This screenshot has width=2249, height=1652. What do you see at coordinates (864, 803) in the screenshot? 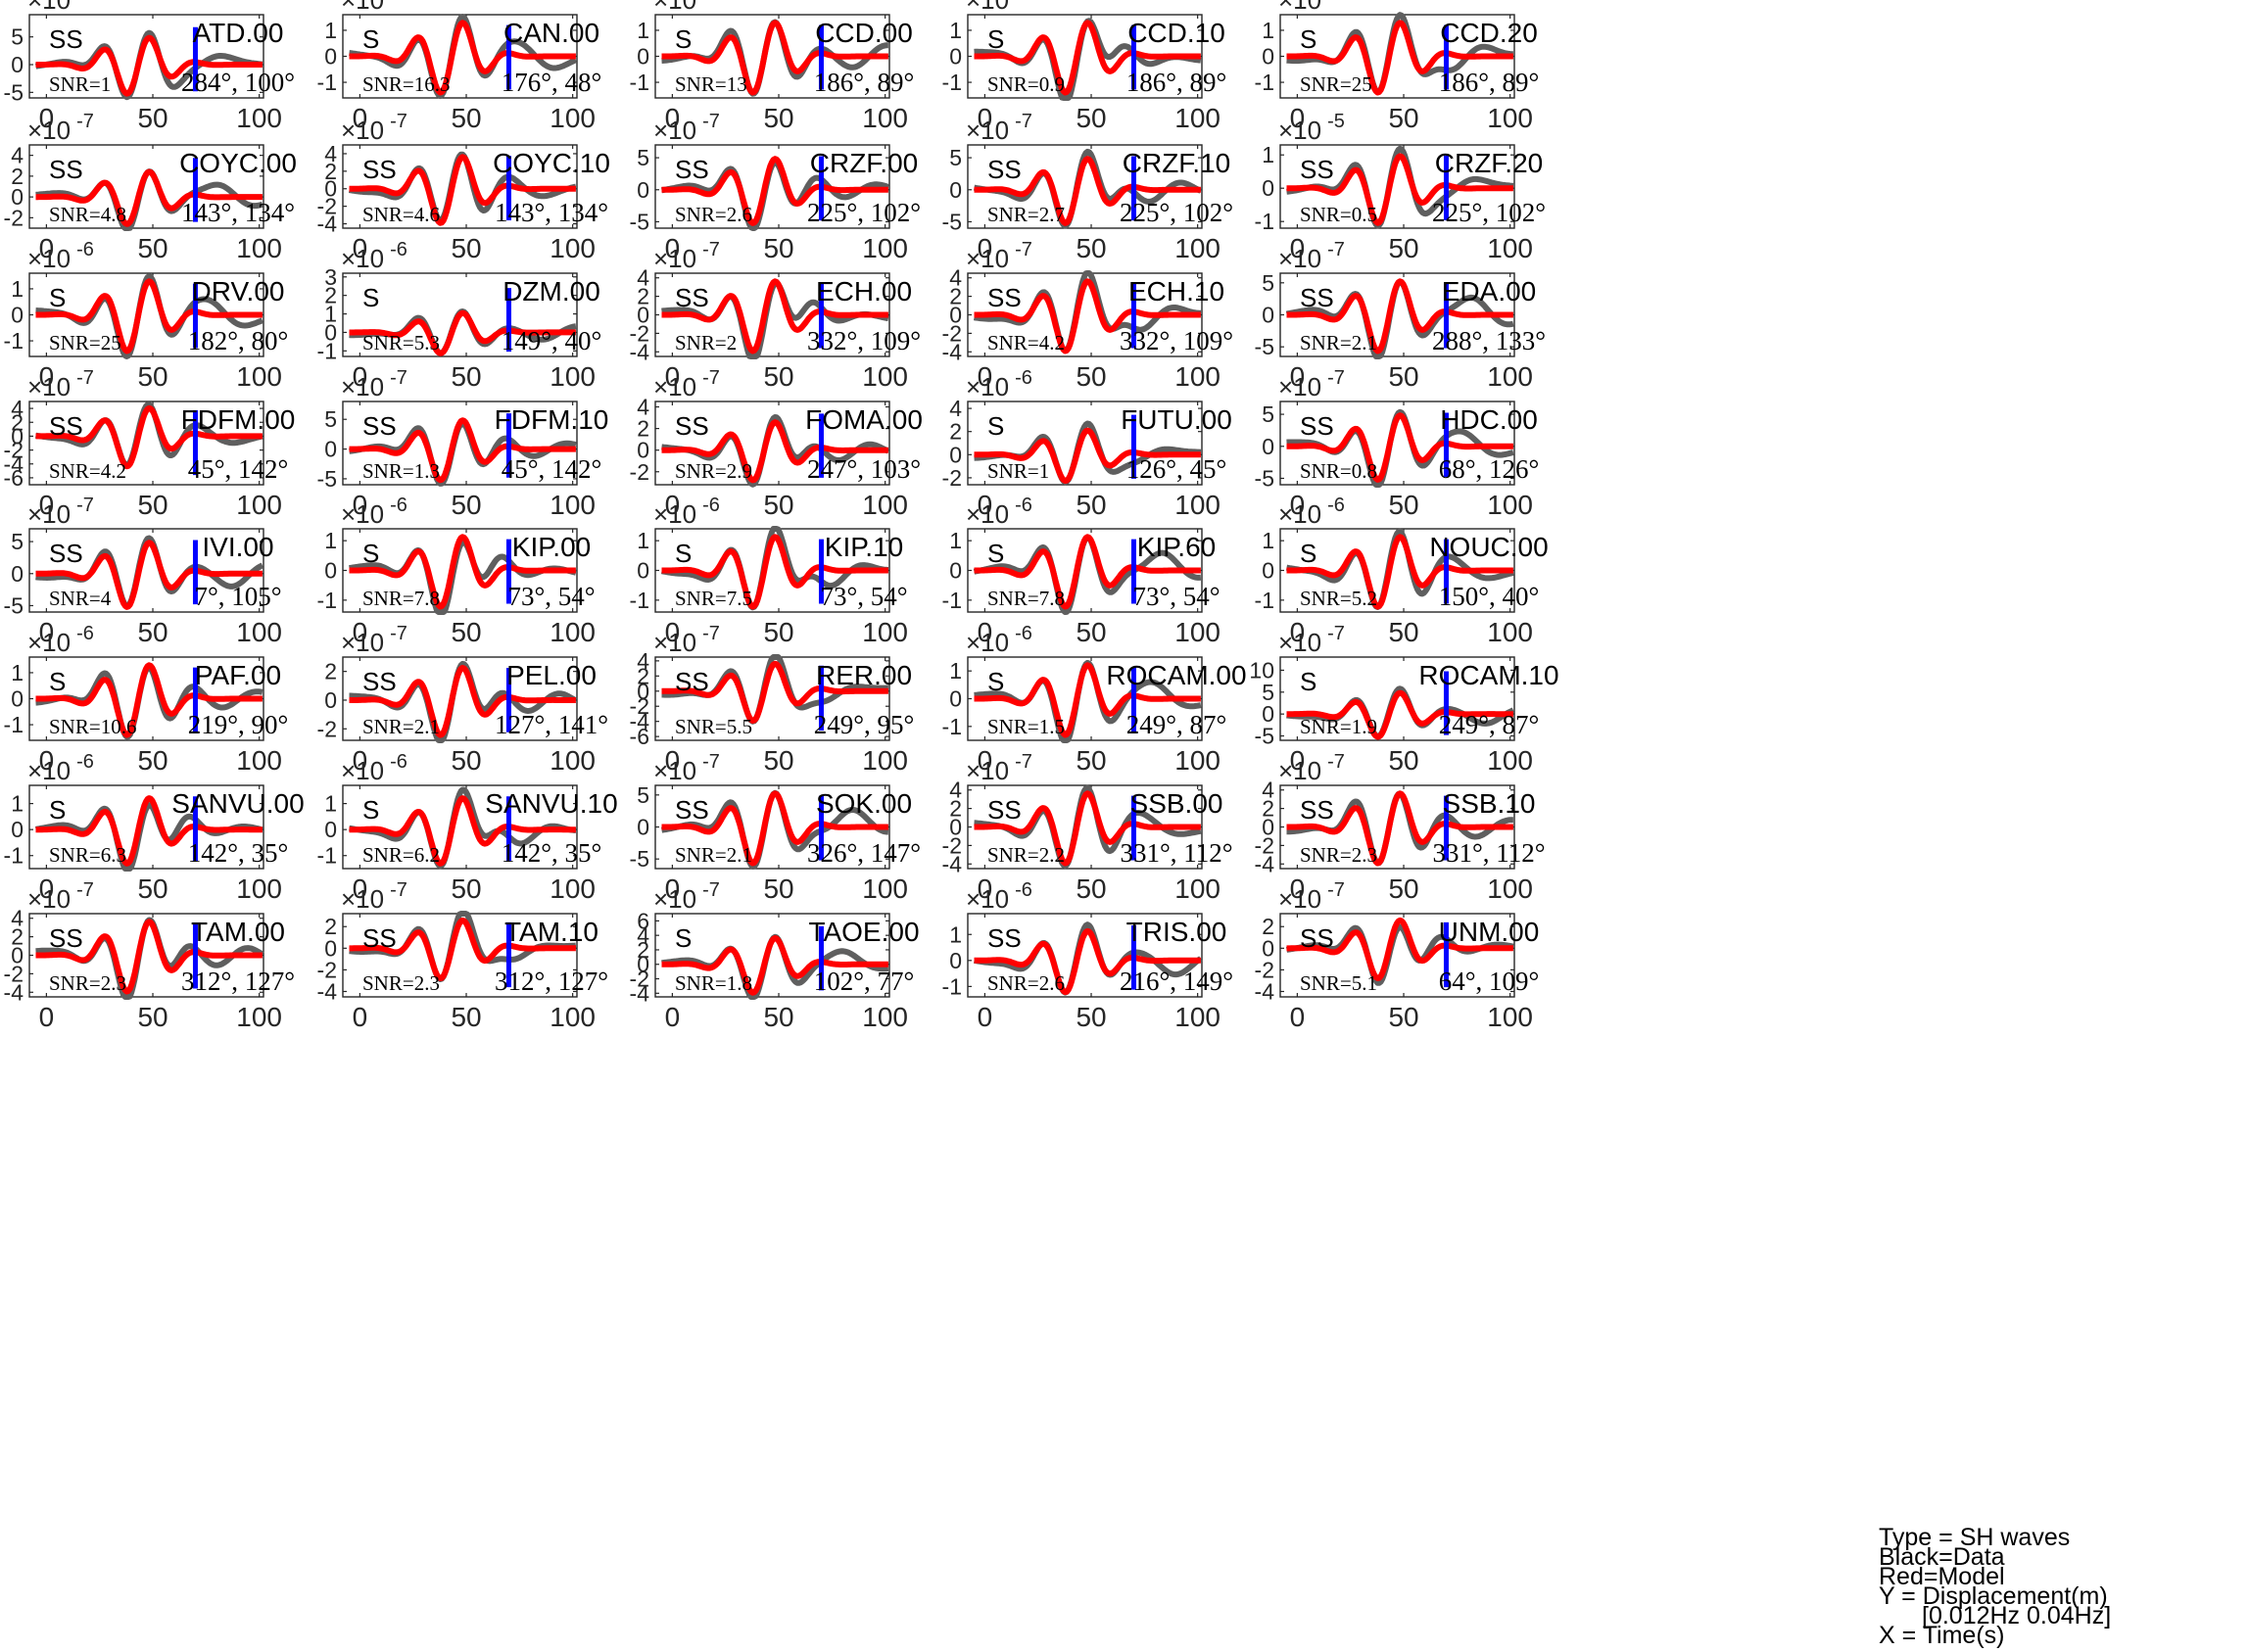
I see `station-label: SOK.00` at bounding box center [864, 803].